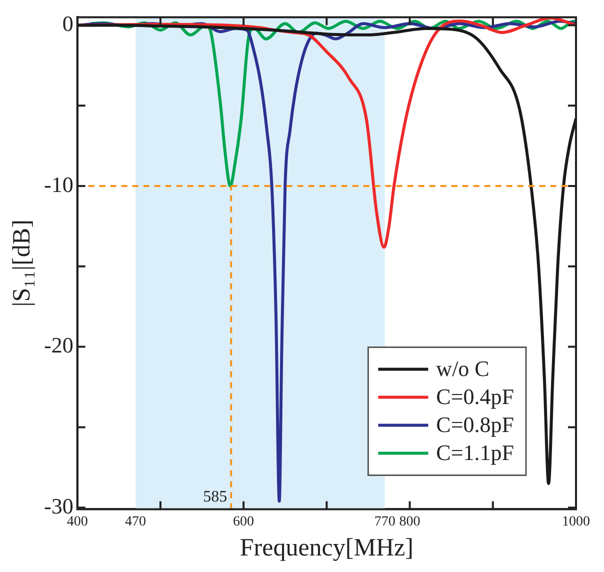  Describe the element at coordinates (59, 184) in the screenshot. I see `y-tick-label: -10` at that location.